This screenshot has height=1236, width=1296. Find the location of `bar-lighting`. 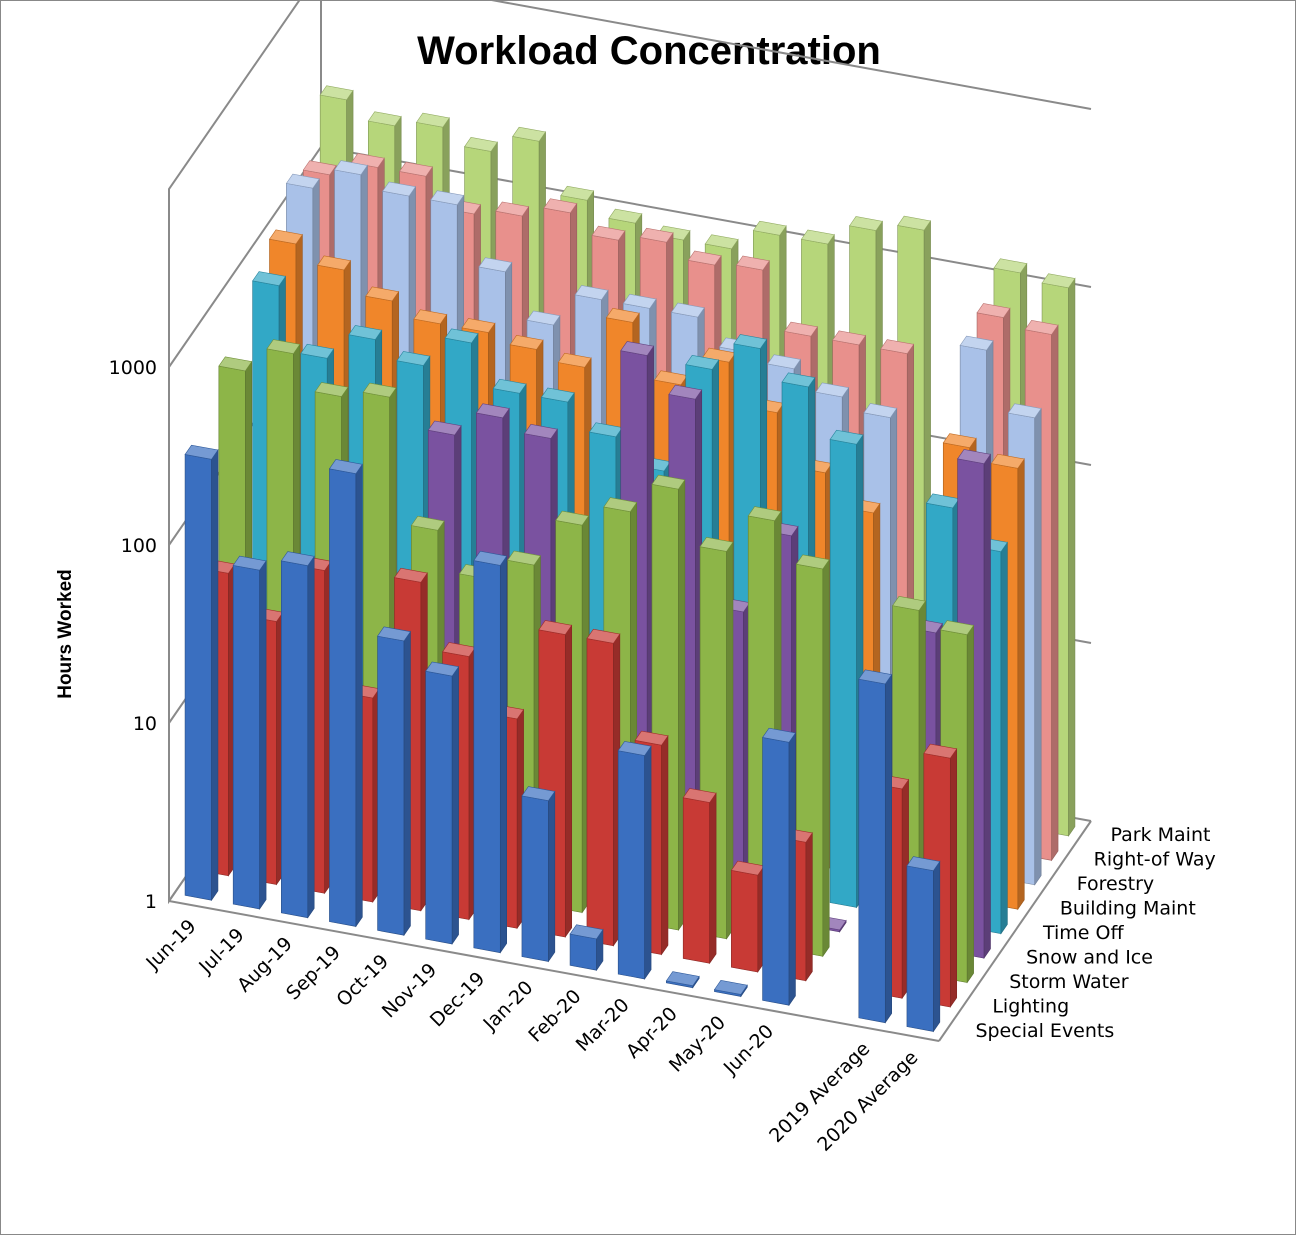

bar-lighting is located at coordinates (603, 787).